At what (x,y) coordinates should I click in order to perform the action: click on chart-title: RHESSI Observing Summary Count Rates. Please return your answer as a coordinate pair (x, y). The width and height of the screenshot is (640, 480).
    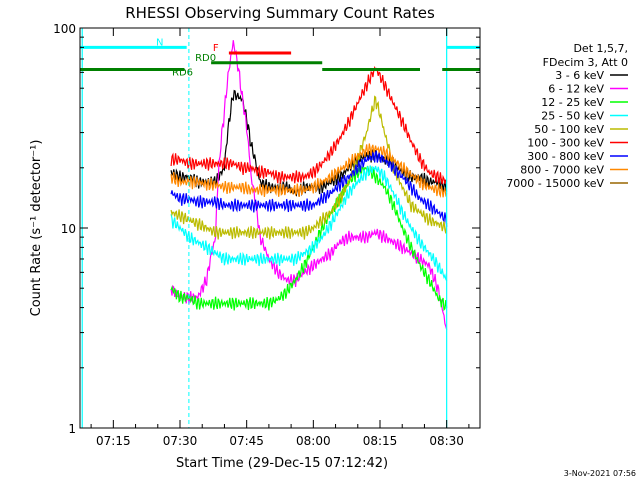
    Looking at the image, I should click on (280, 13).